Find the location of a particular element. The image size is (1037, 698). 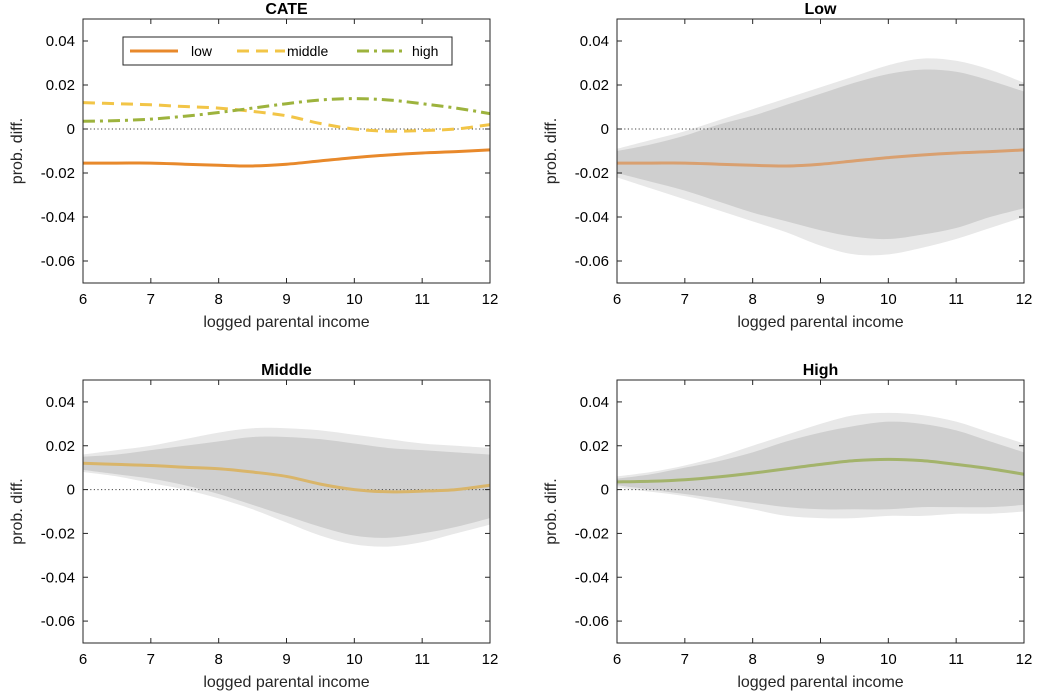

legend-label-low: low is located at coordinates (202, 51).